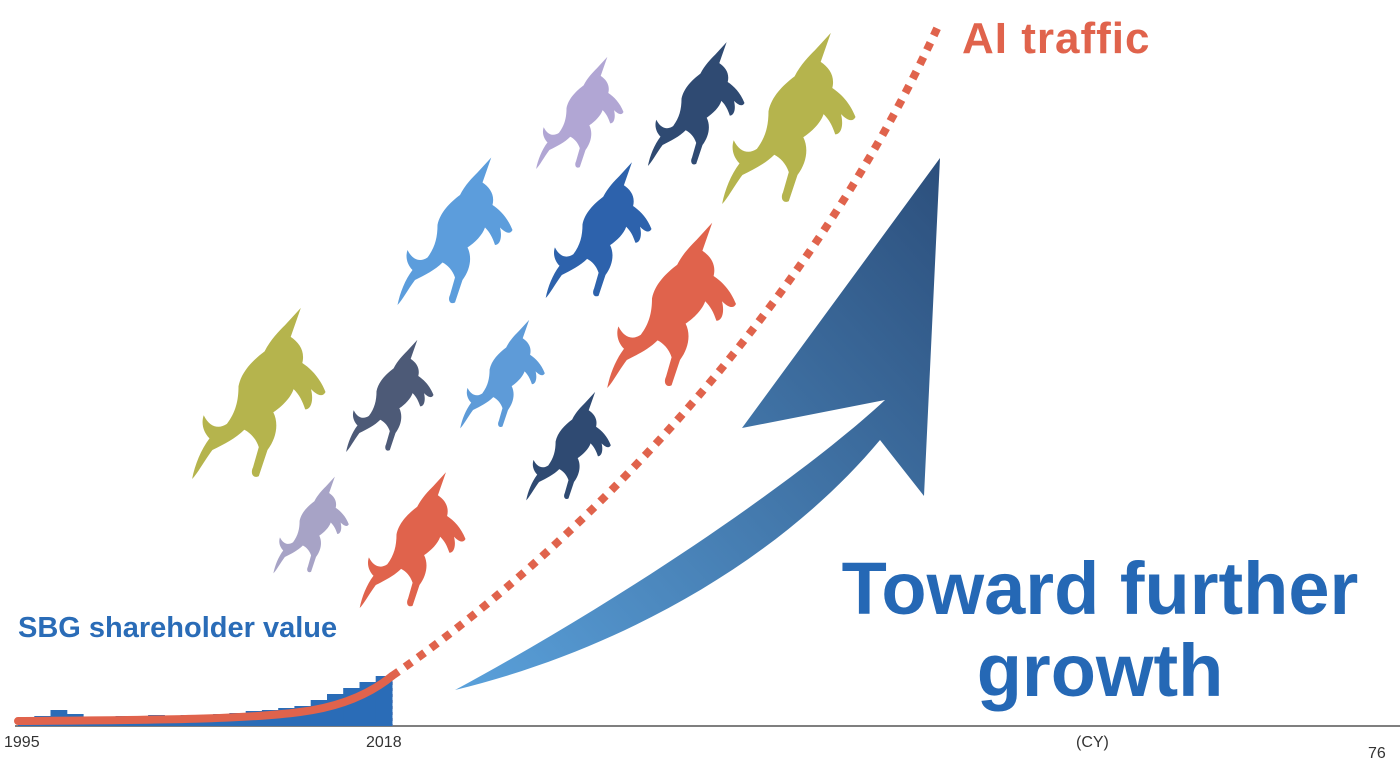 Image resolution: width=1400 pixels, height=763 pixels. Describe the element at coordinates (1100, 588) in the screenshot. I see `headline-line-1: Toward further` at that location.